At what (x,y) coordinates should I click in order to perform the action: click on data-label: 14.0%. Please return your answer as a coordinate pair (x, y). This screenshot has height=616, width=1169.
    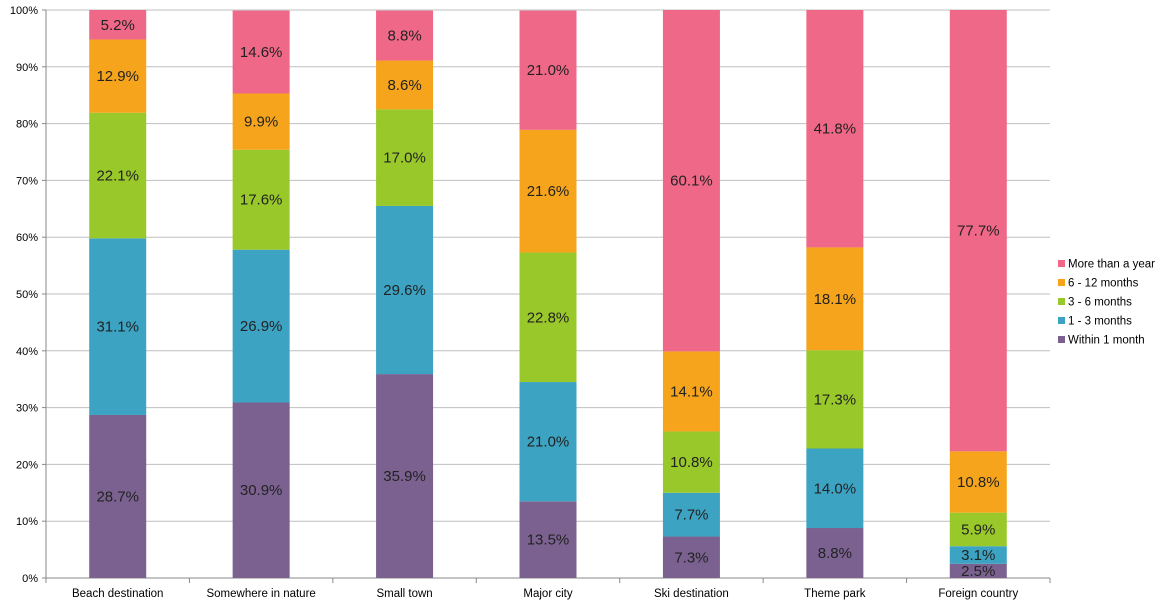
    Looking at the image, I should click on (835, 488).